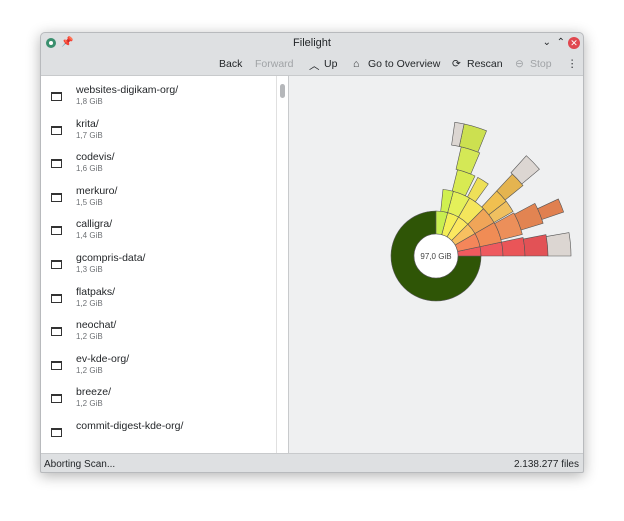 The image size is (624, 521). I want to click on folder-name: websites-digikam-org/, so click(127, 90).